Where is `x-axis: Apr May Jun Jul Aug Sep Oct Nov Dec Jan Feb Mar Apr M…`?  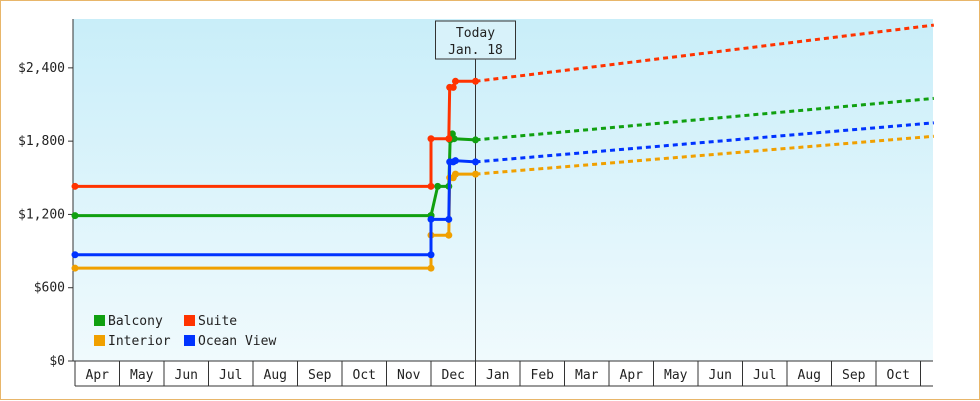
x-axis: Apr May Jun Jul Aug Sep Oct Nov Dec Jan Feb Mar Apr M… is located at coordinates (503, 373).